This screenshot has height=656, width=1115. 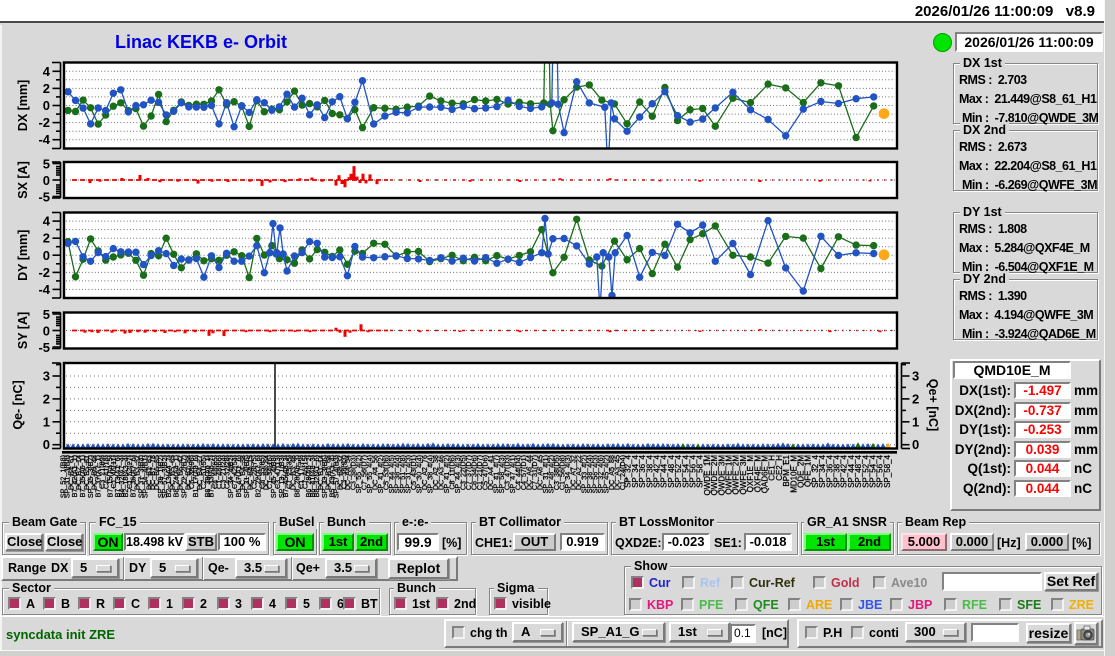 What do you see at coordinates (312, 476) in the screenshot?
I see `svg-text: B6_41(A8_3)` at bounding box center [312, 476].